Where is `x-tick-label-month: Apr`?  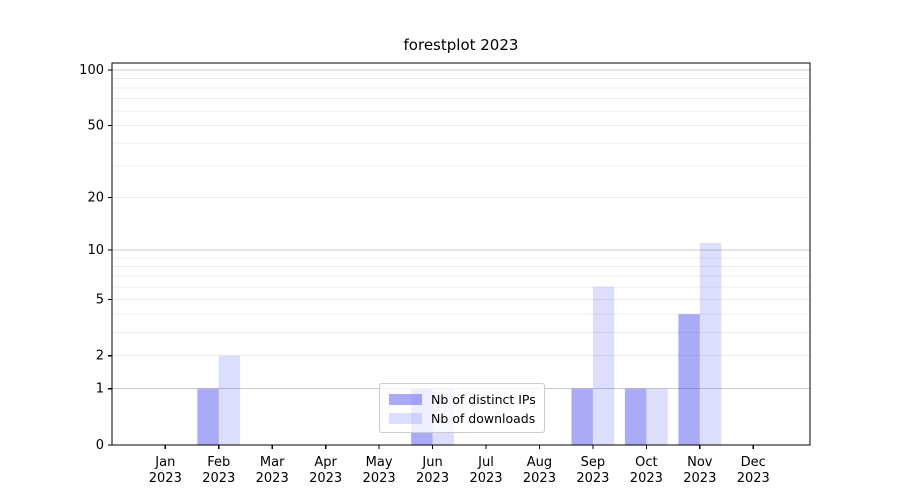
x-tick-label-month: Apr is located at coordinates (325, 462).